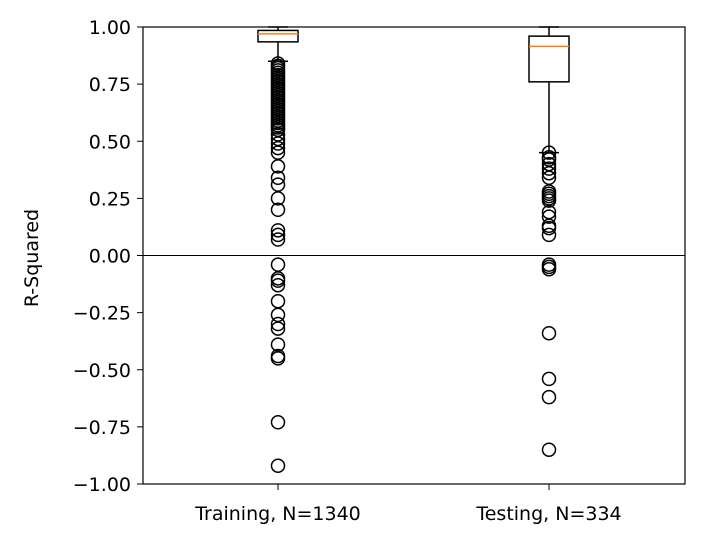 This screenshot has width=702, height=543. What do you see at coordinates (110, 257) in the screenshot?
I see `y-tick-label: 0.00` at bounding box center [110, 257].